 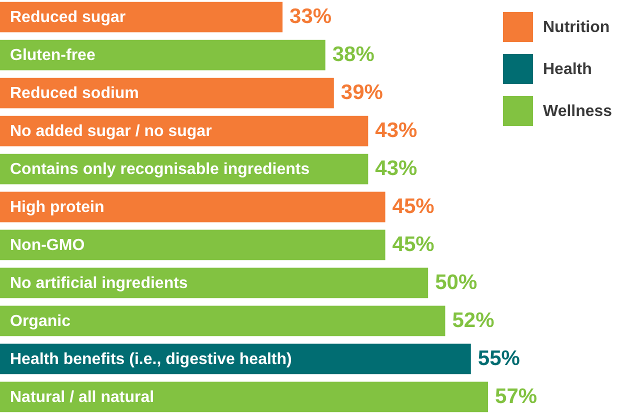 What do you see at coordinates (111, 131) in the screenshot?
I see `y-tick-label: No added sugar / no sugar` at bounding box center [111, 131].